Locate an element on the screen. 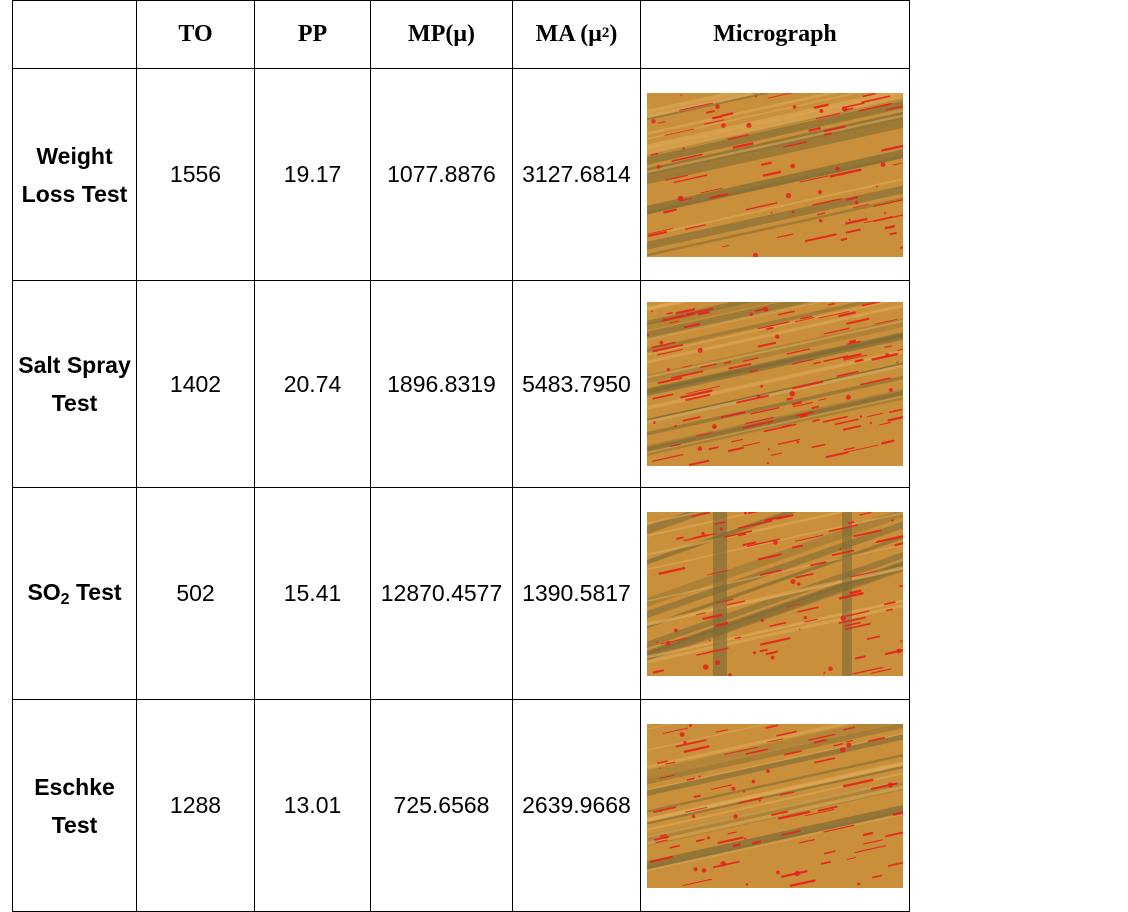  row-label-line1: Eschke is located at coordinates (74, 787).